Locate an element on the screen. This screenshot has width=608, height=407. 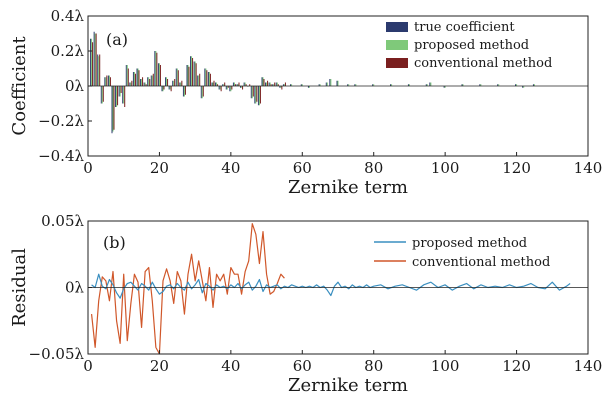
b-y-tick-label: 0λ is located at coordinates (75, 288).